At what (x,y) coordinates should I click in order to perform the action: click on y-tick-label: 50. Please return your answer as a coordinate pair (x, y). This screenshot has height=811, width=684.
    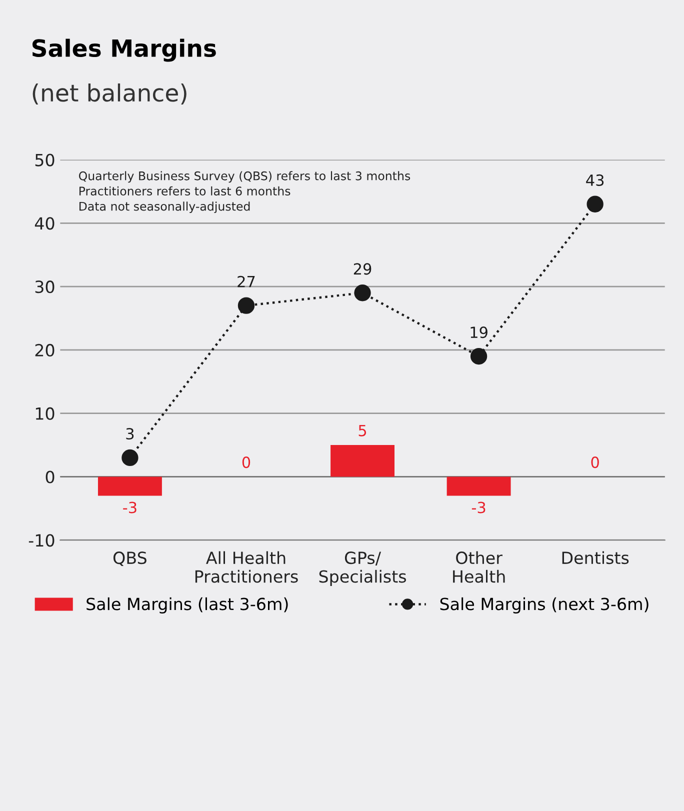
    Looking at the image, I should click on (44, 160).